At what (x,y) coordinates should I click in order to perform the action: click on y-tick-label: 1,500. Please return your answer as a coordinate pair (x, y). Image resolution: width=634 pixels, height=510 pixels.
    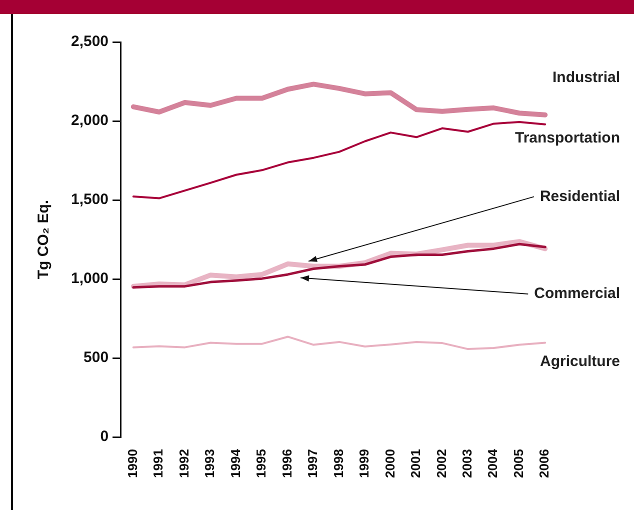
    Looking at the image, I should click on (89, 199).